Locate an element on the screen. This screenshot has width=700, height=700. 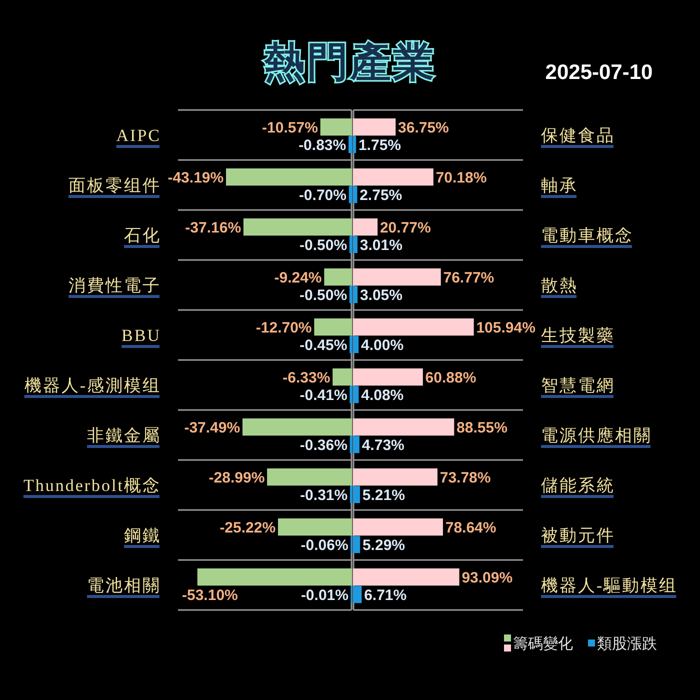
value-label: -0.41% is located at coordinates (324, 395).